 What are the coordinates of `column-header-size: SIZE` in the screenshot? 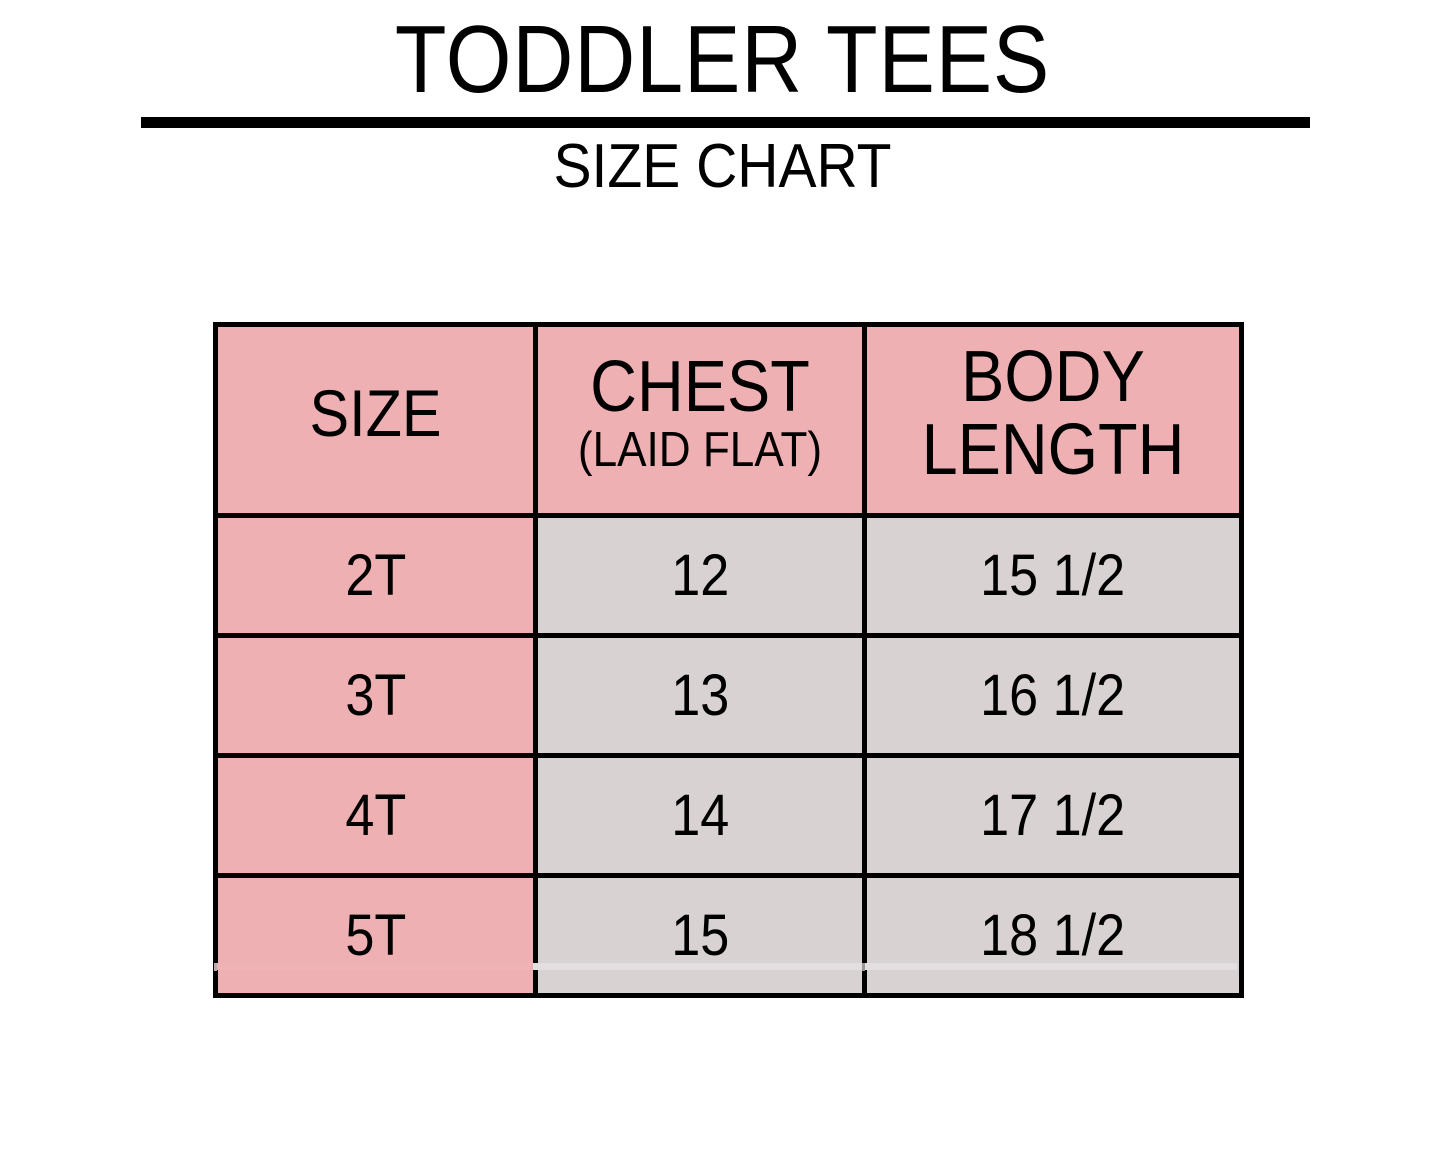 It's located at (375, 420).